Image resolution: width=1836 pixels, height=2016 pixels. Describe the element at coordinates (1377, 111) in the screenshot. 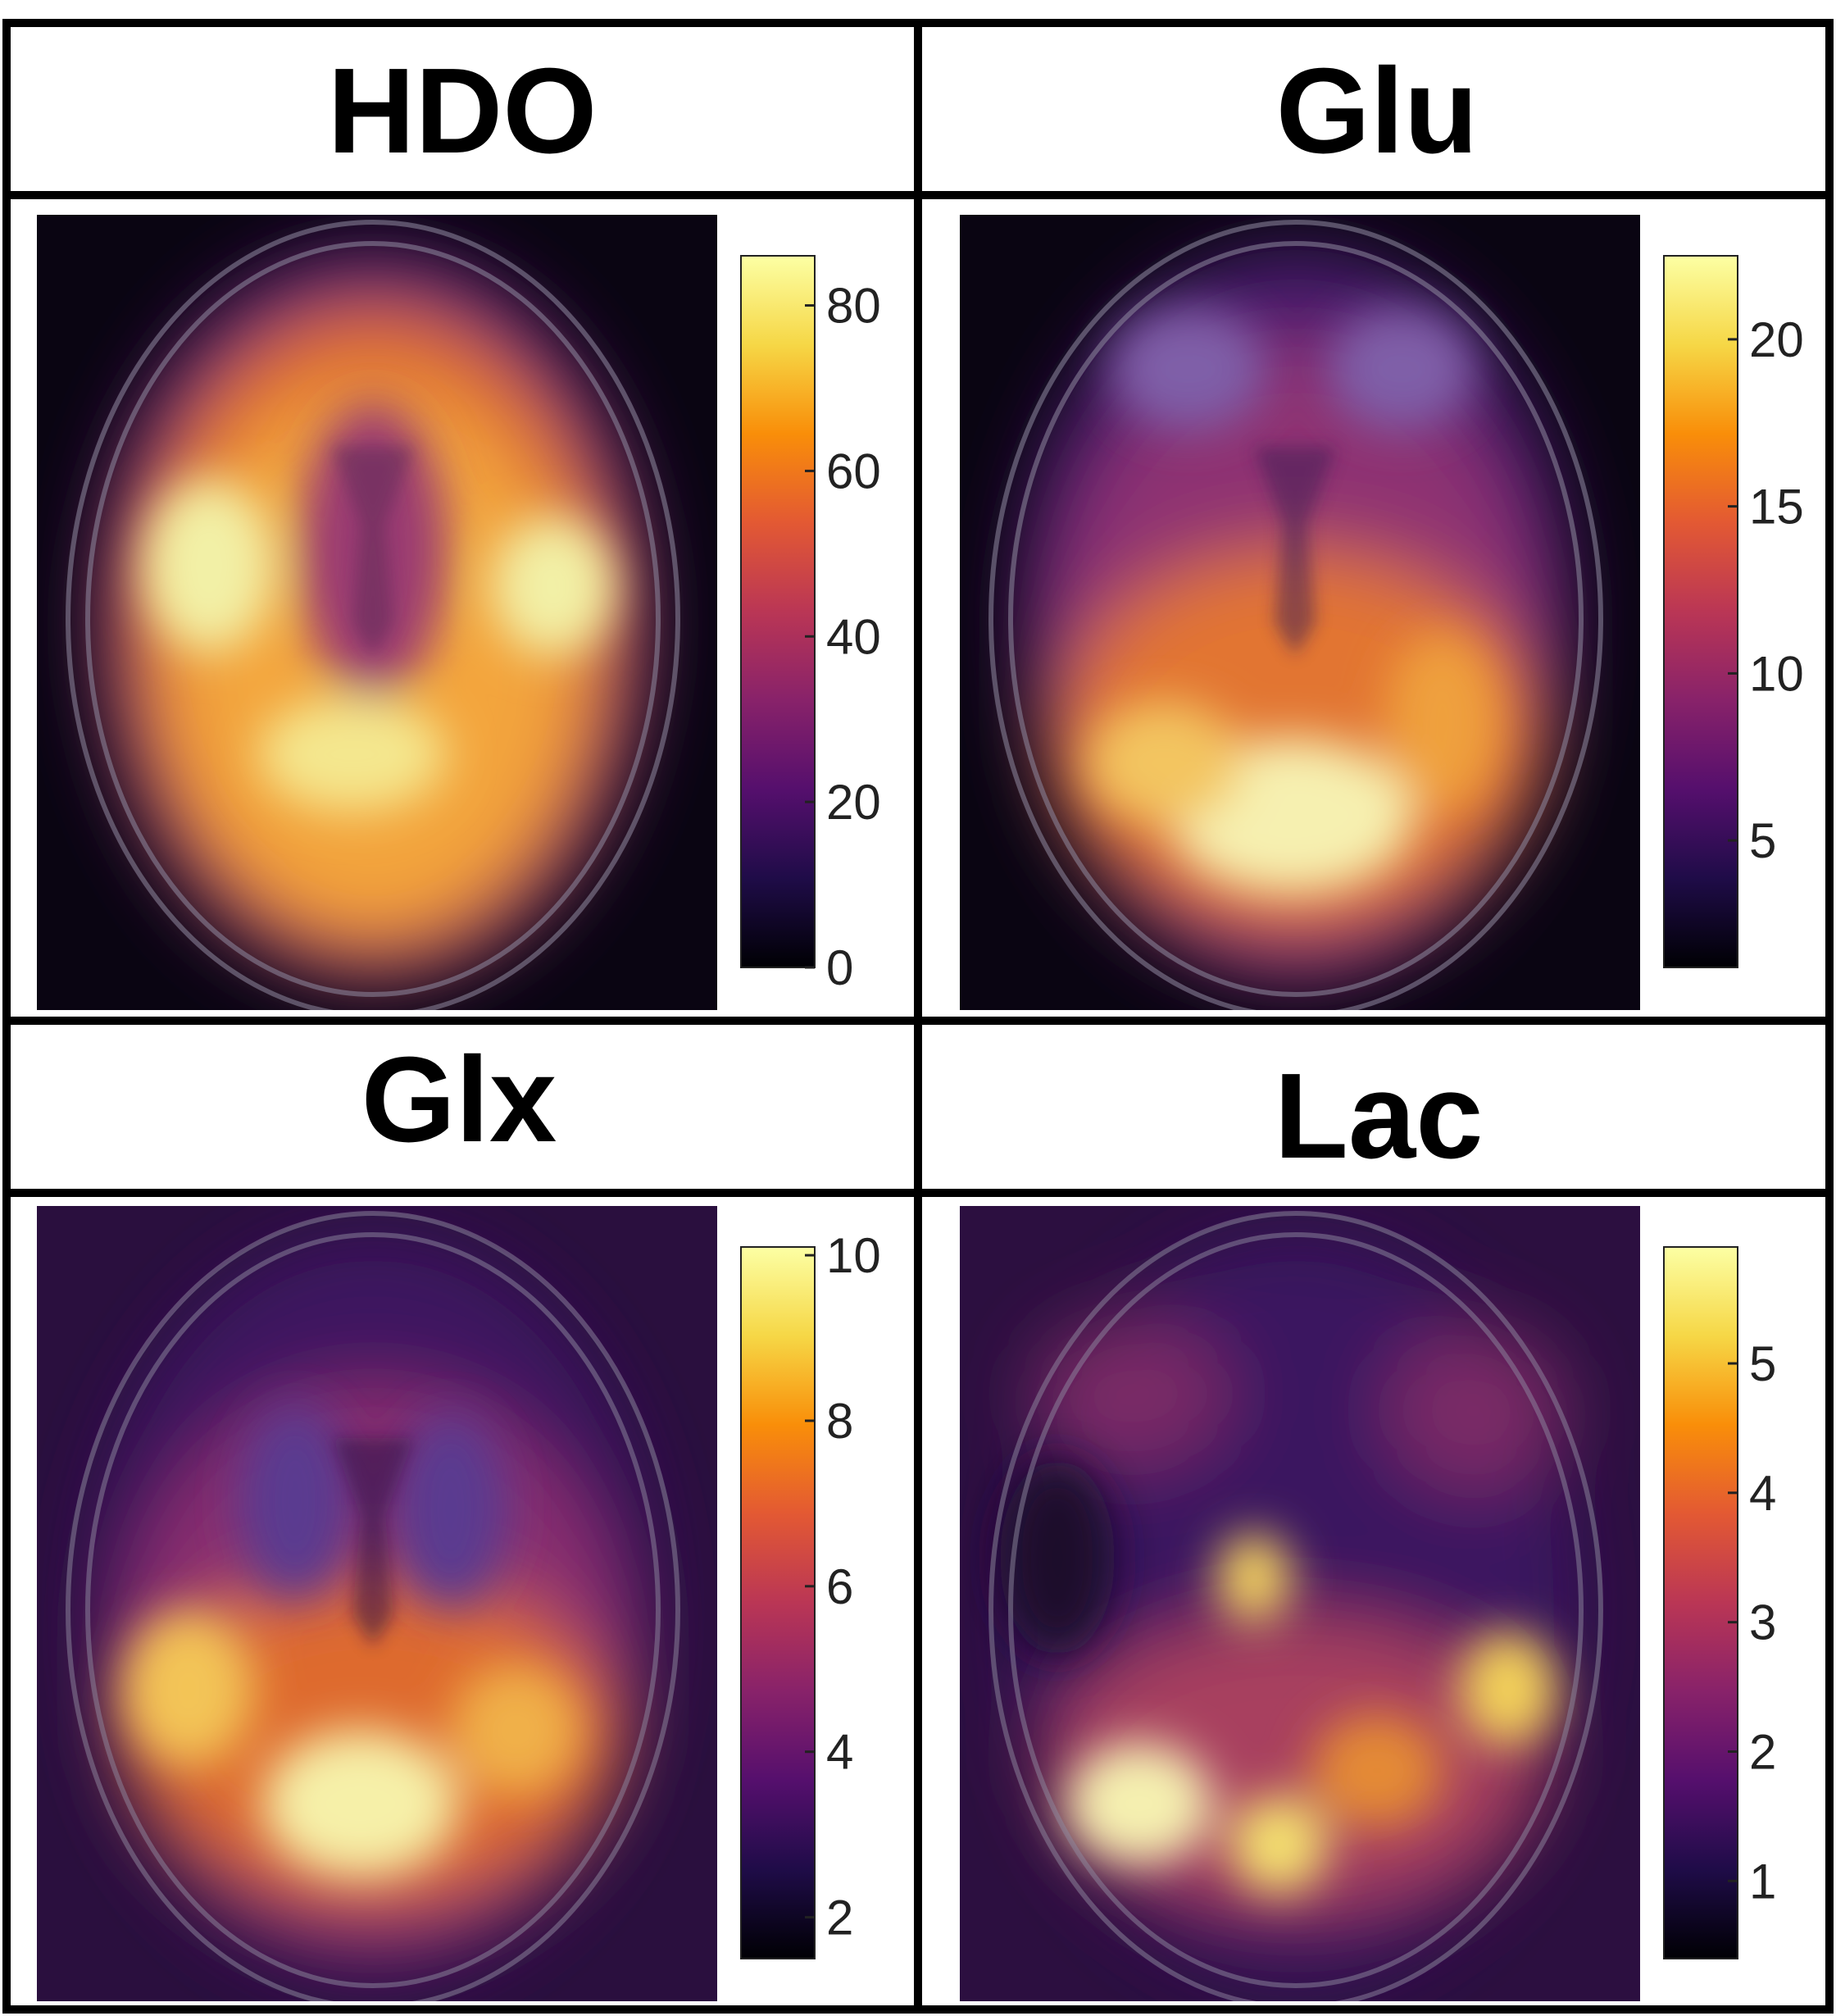

I see `panel-title: Glu` at that location.